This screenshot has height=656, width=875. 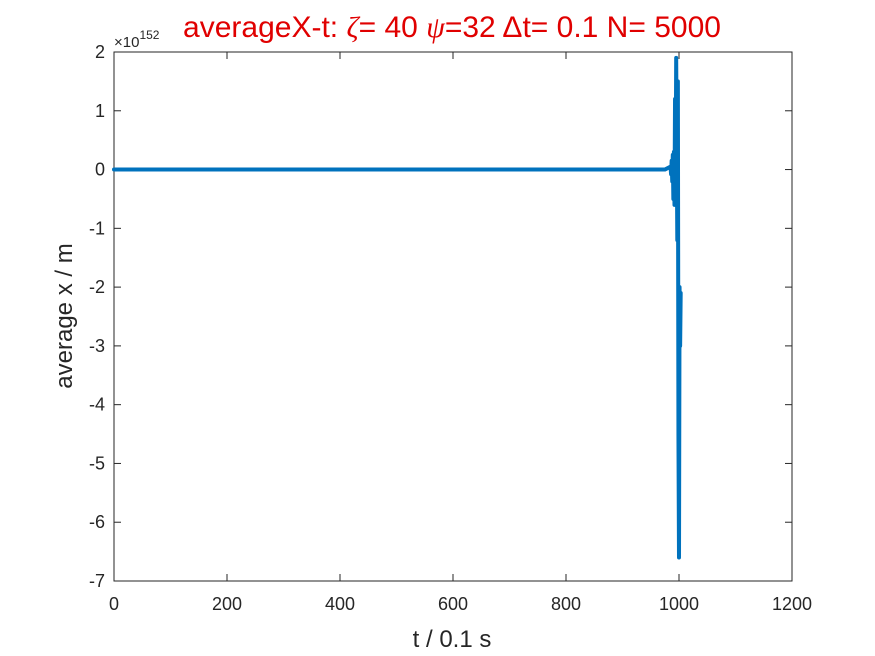 What do you see at coordinates (452, 639) in the screenshot?
I see `x-axis-label: t / 0.1 s` at bounding box center [452, 639].